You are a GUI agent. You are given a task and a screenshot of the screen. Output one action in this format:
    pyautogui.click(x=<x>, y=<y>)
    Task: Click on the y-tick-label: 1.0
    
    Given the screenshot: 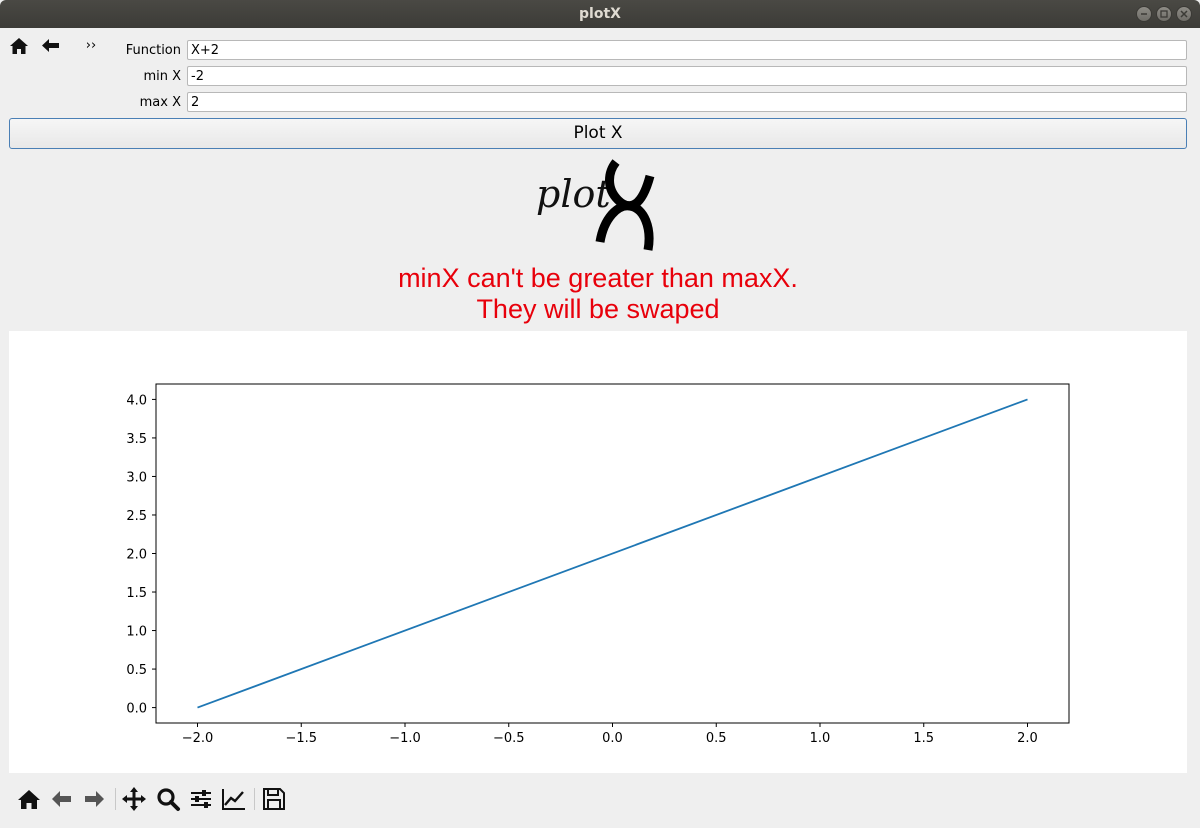 What is the action you would take?
    pyautogui.click(x=136, y=632)
    